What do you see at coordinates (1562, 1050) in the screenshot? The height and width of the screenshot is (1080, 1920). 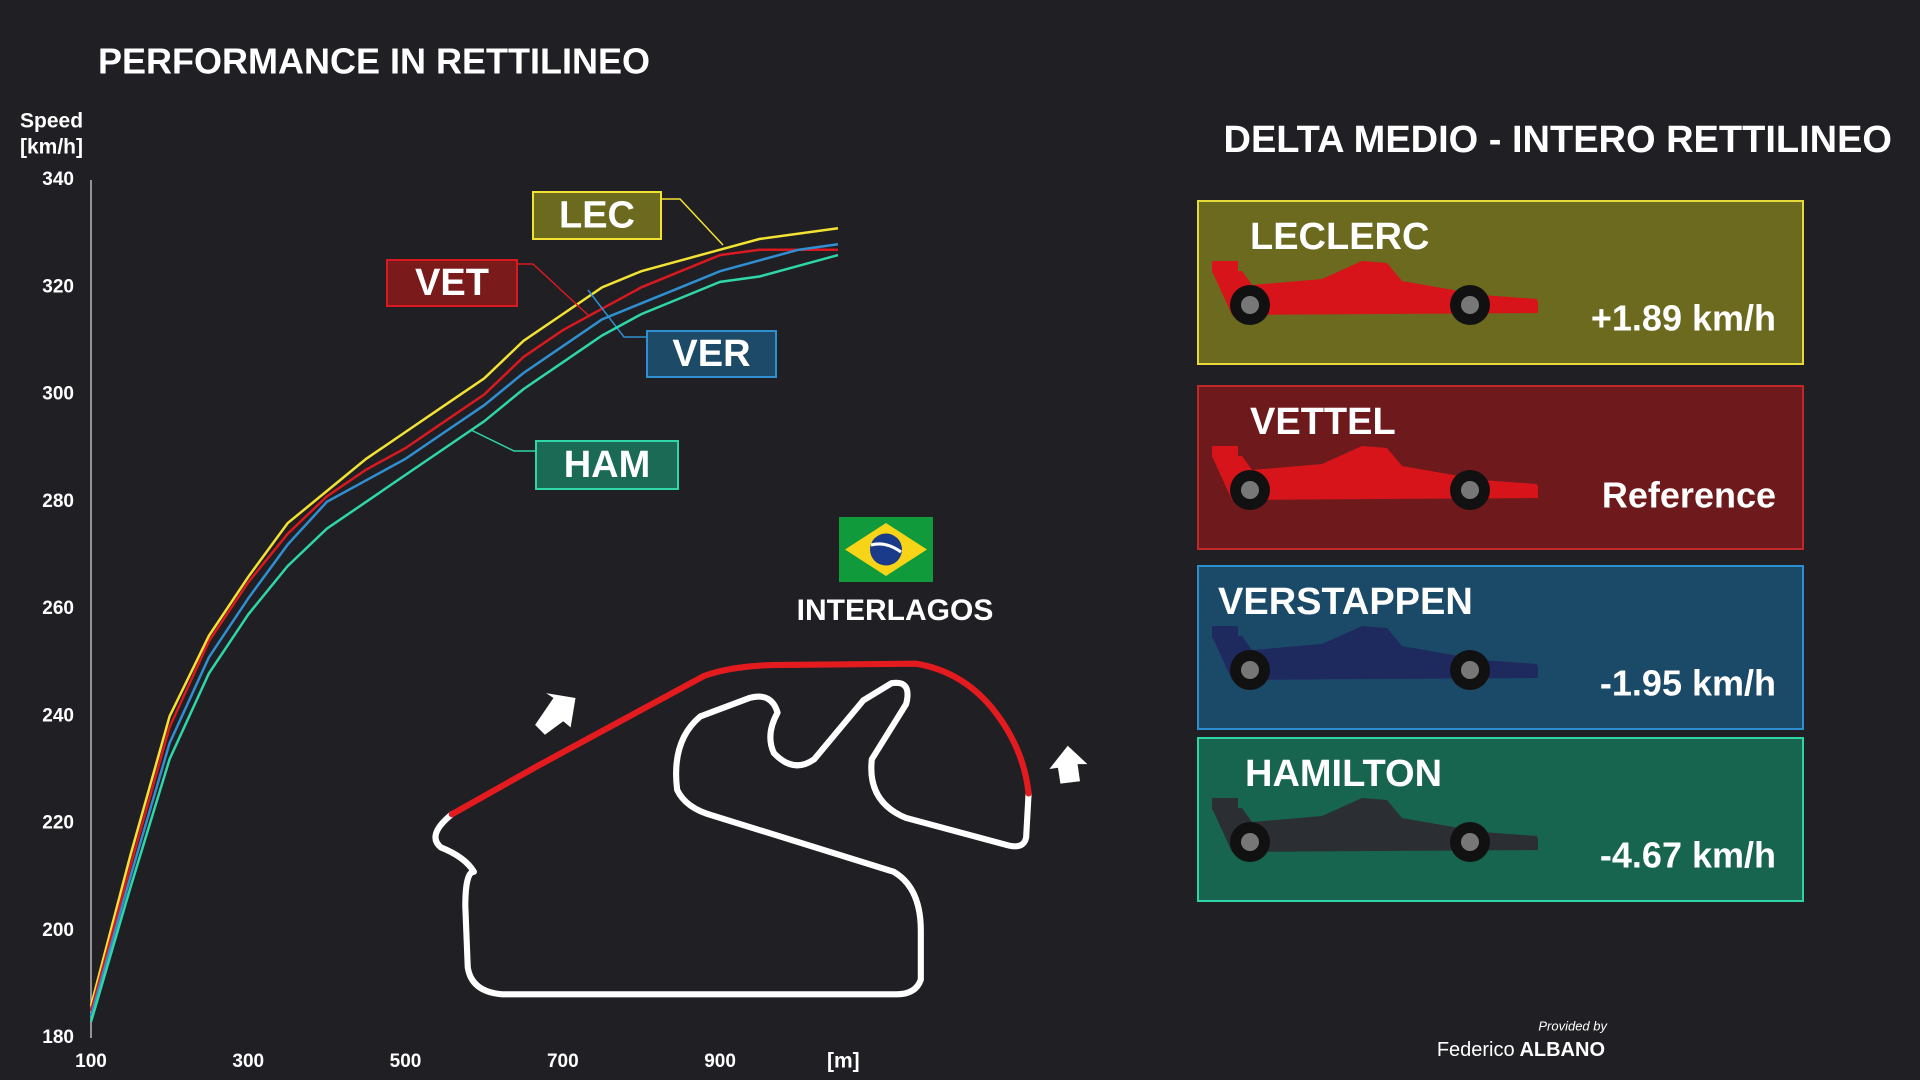 I see `credit-last: ALBANO` at bounding box center [1562, 1050].